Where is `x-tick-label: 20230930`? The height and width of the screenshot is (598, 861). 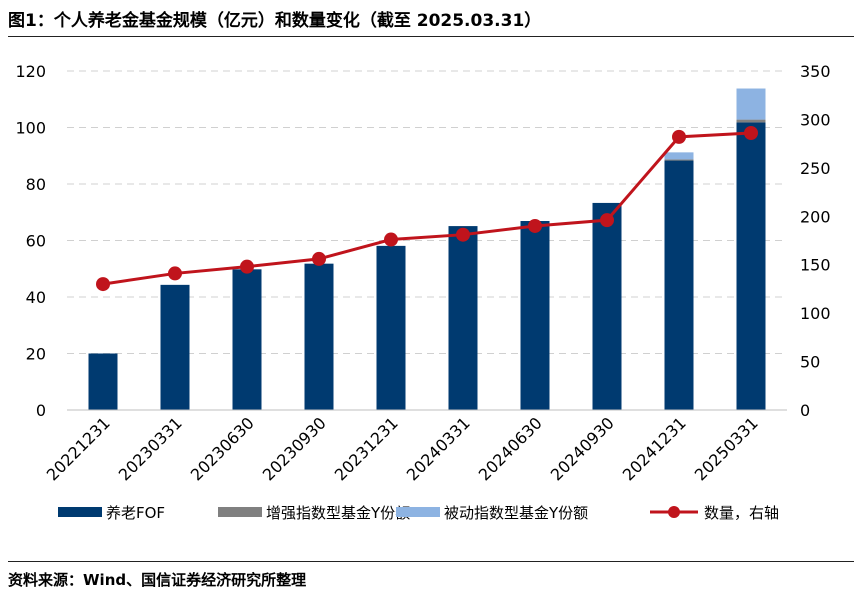
x-tick-label: 20230930 is located at coordinates (294, 448).